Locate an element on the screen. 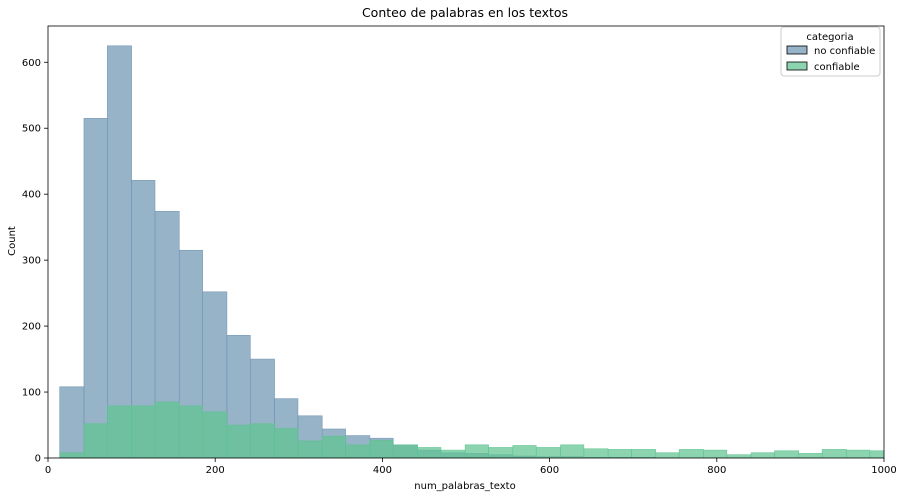  y-tick-label: 600 is located at coordinates (31, 63).